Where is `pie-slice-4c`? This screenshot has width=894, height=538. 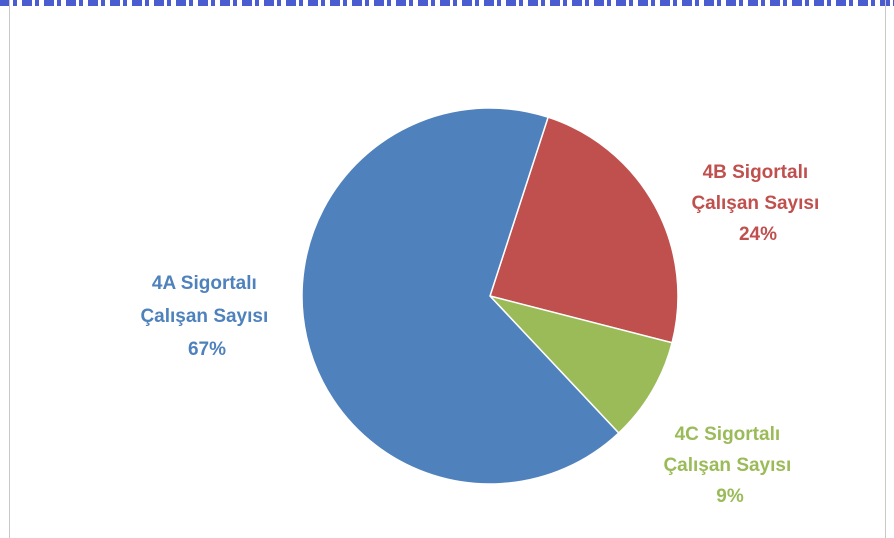
pie-slice-4c is located at coordinates (580, 364).